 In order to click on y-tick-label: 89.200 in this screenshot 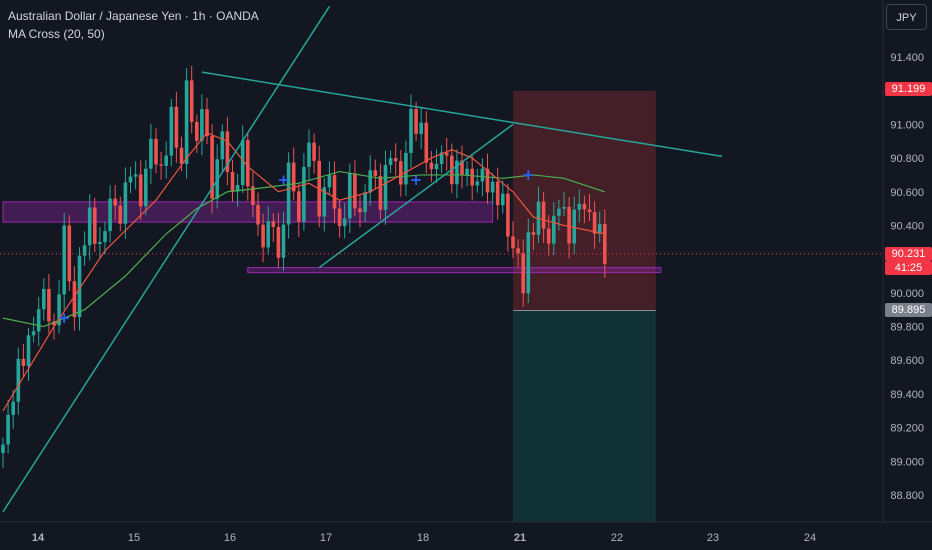, I will do `click(907, 429)`.